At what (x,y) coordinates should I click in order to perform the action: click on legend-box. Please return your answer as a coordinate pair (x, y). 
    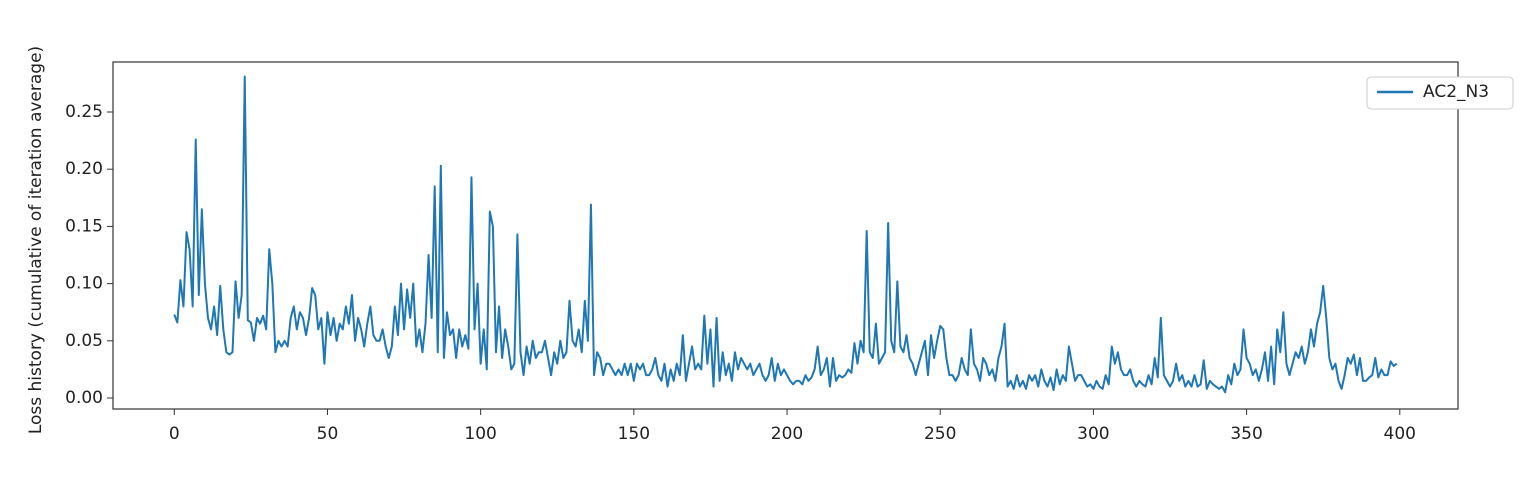
    Looking at the image, I should click on (1440, 93).